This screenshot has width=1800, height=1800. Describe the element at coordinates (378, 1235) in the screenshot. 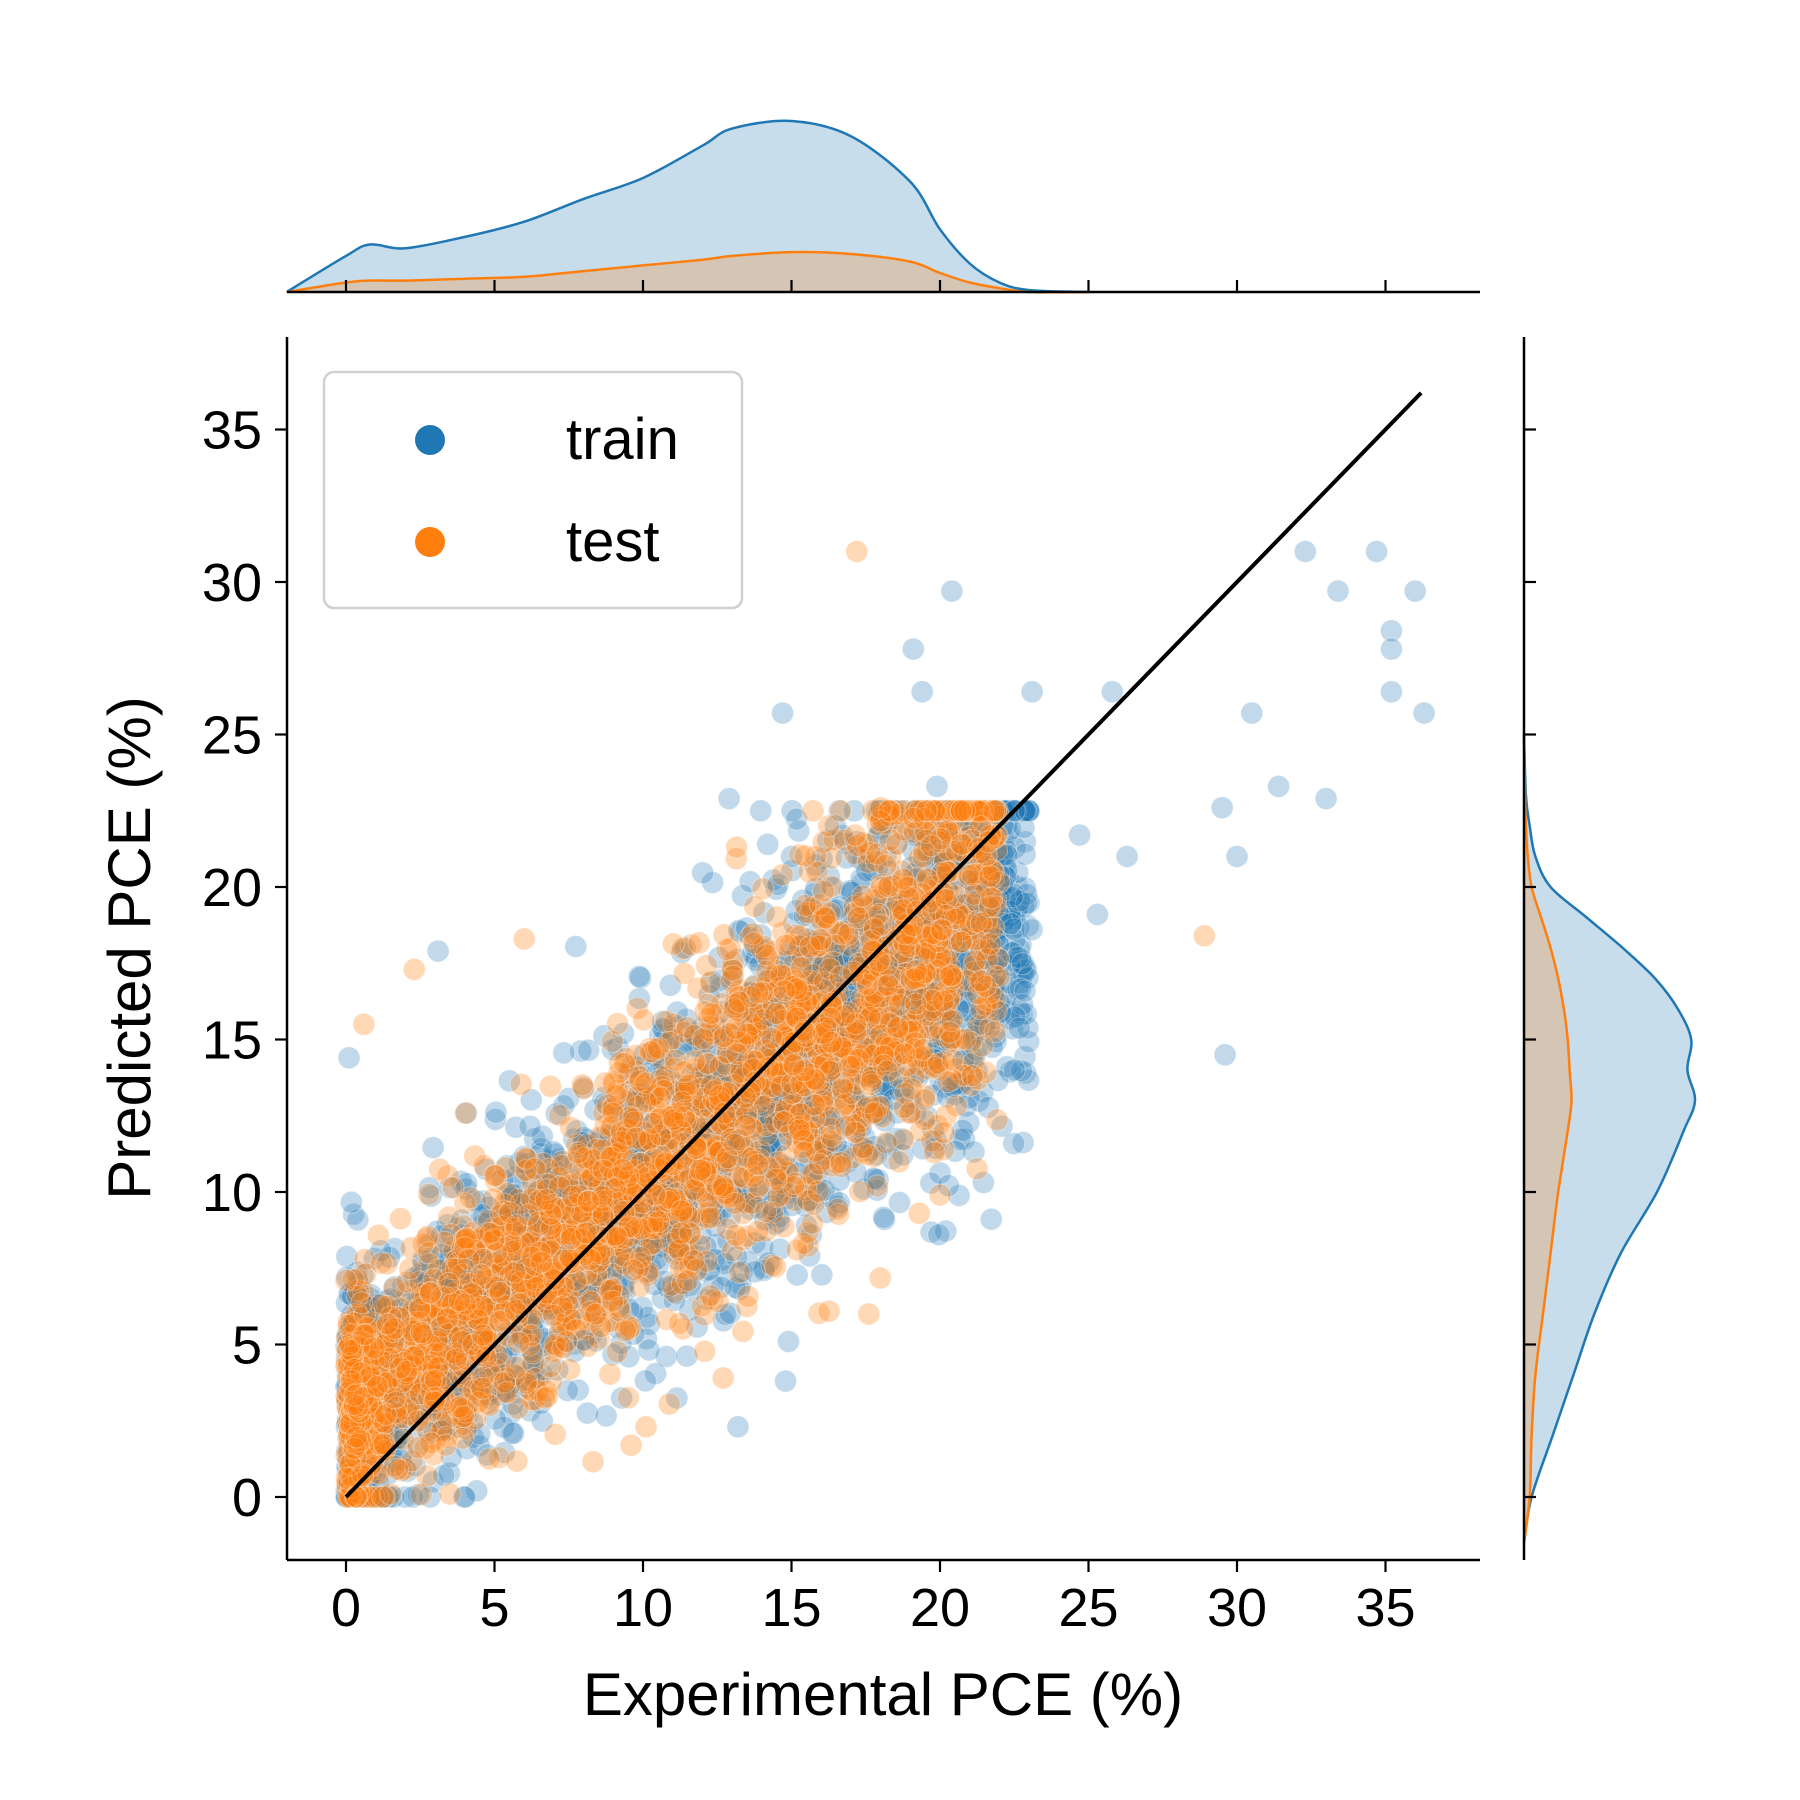

I see `test-point-1933` at that location.